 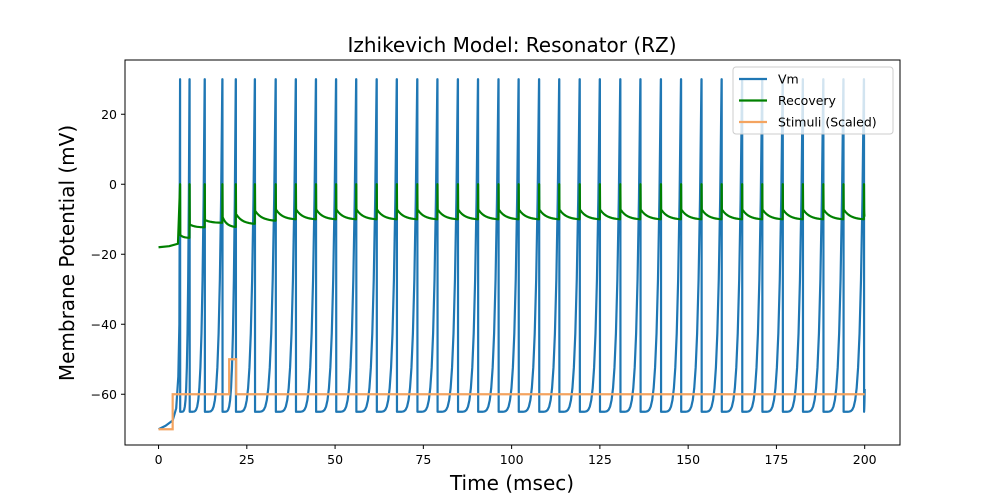 I want to click on chart-title: Izhikevich Model: Resonator (RZ), so click(x=511, y=45).